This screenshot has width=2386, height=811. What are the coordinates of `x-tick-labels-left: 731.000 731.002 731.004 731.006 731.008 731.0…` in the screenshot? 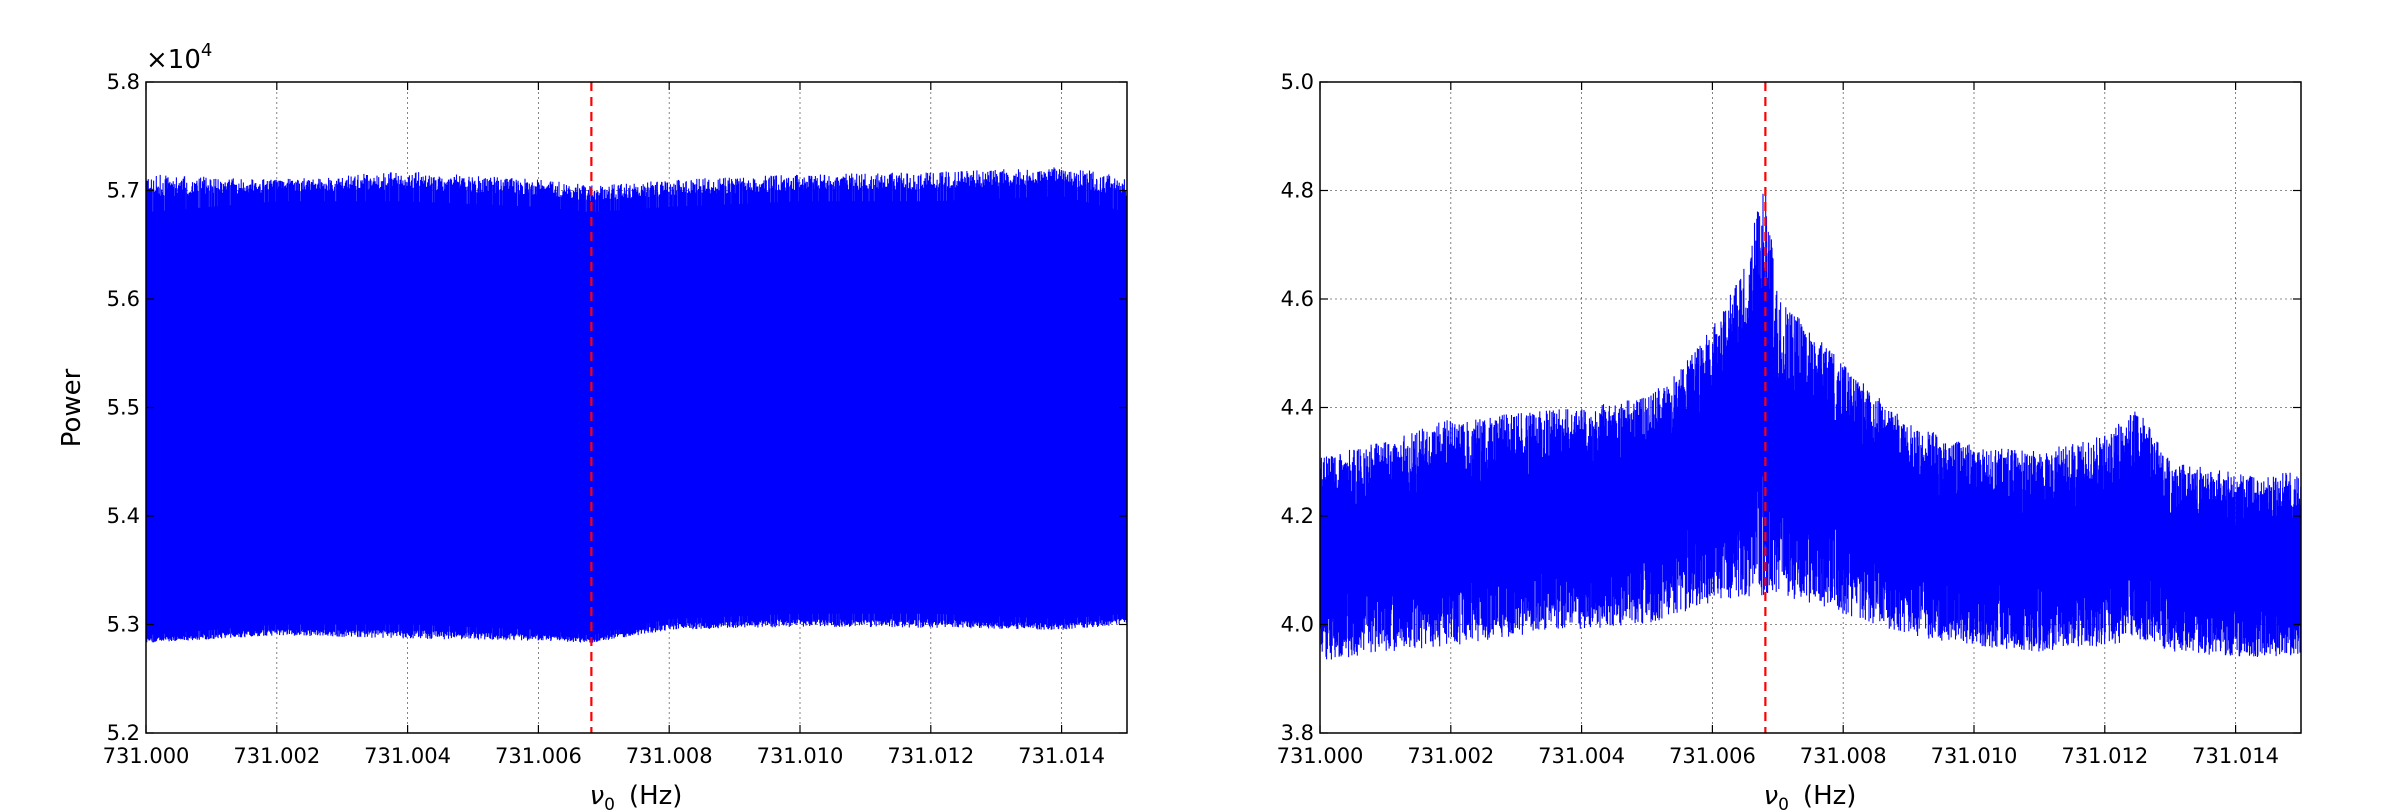 It's located at (604, 756).